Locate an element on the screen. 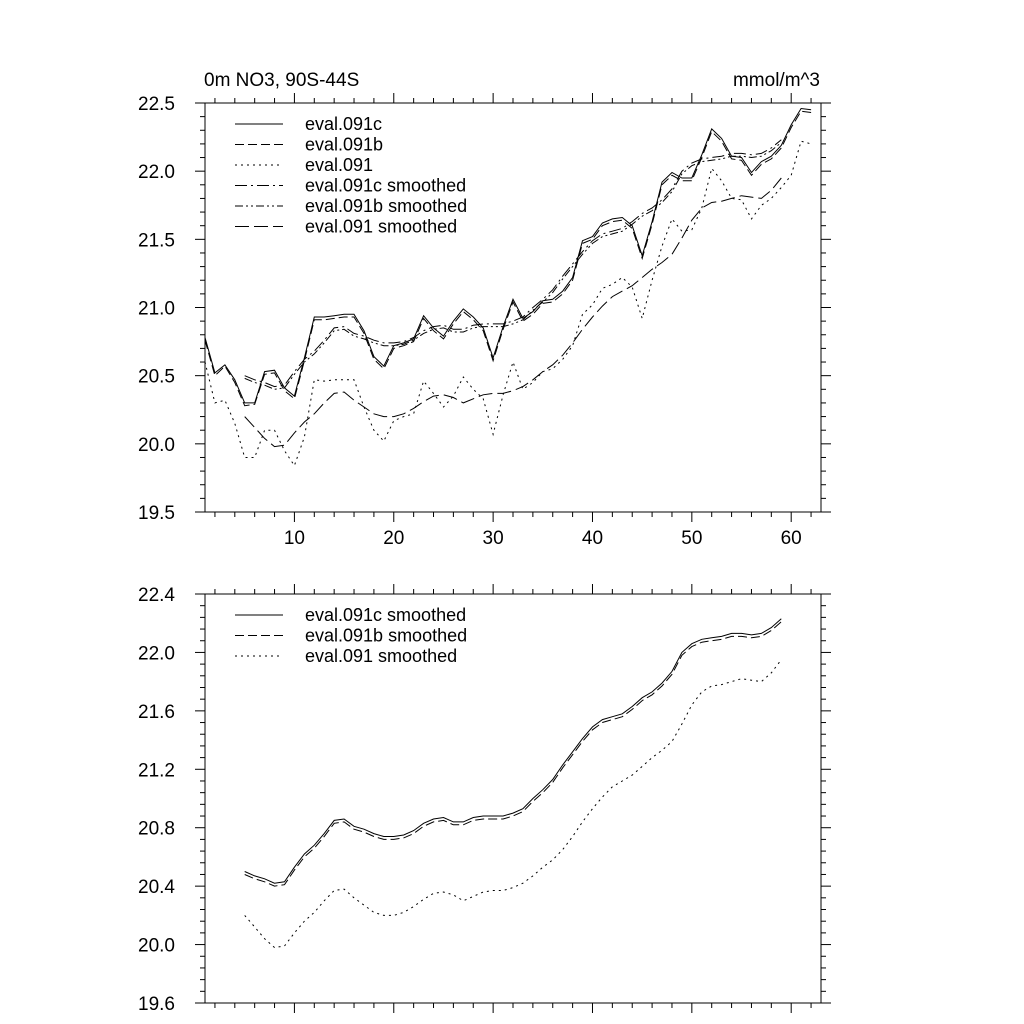 This screenshot has height=1024, width=1024. x-tick-label: 30 is located at coordinates (493, 538).